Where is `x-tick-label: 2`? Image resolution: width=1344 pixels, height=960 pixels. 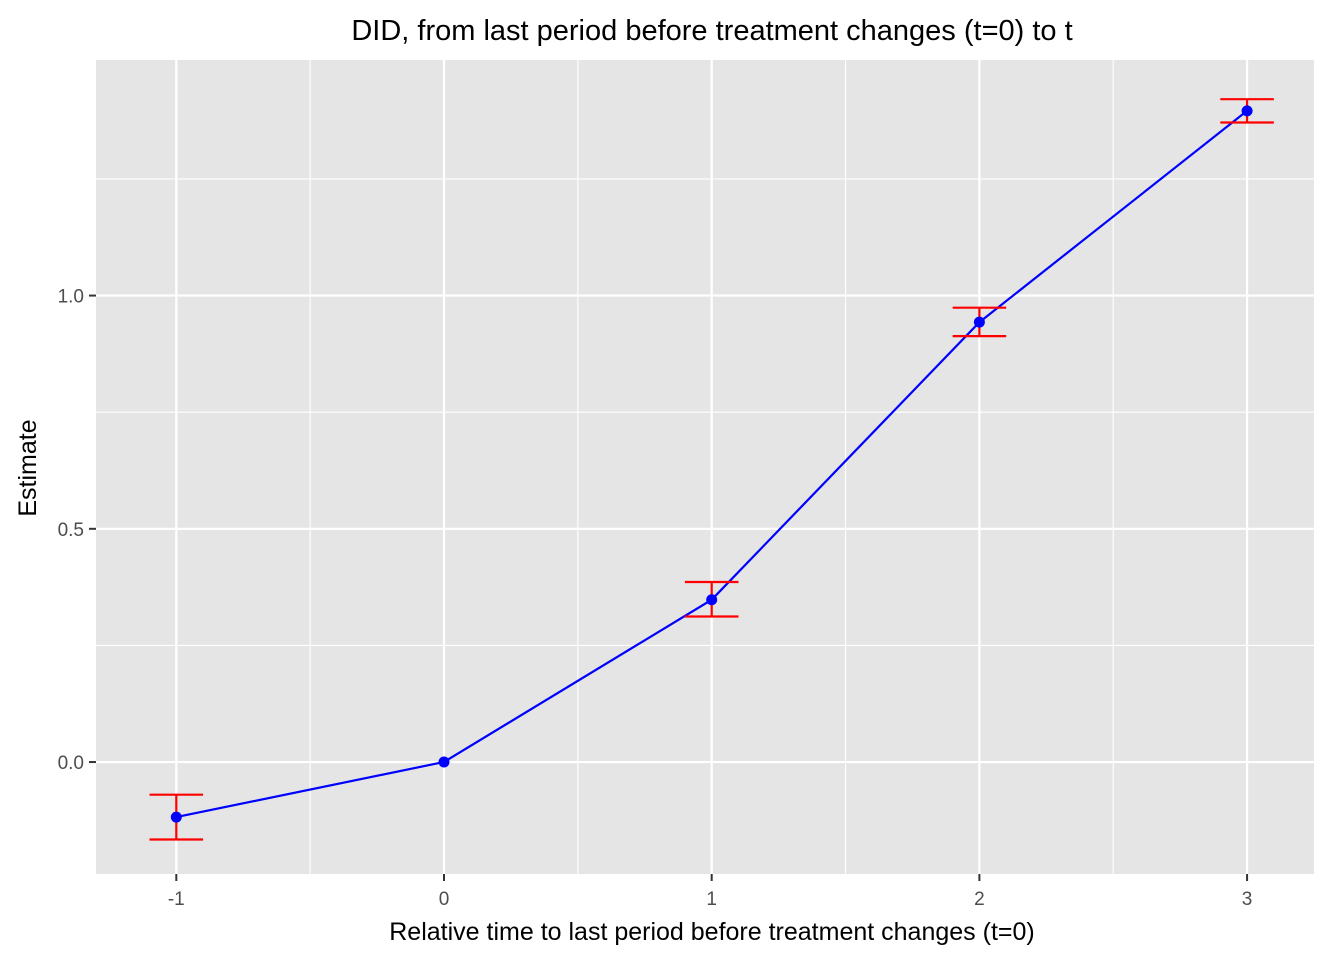
x-tick-label: 2 is located at coordinates (979, 899).